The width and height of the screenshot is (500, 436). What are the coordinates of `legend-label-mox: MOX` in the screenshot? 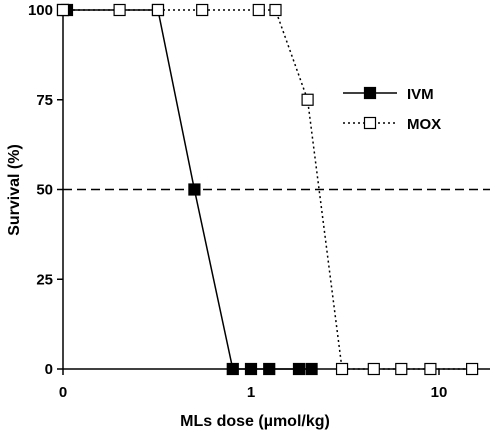 It's located at (424, 124).